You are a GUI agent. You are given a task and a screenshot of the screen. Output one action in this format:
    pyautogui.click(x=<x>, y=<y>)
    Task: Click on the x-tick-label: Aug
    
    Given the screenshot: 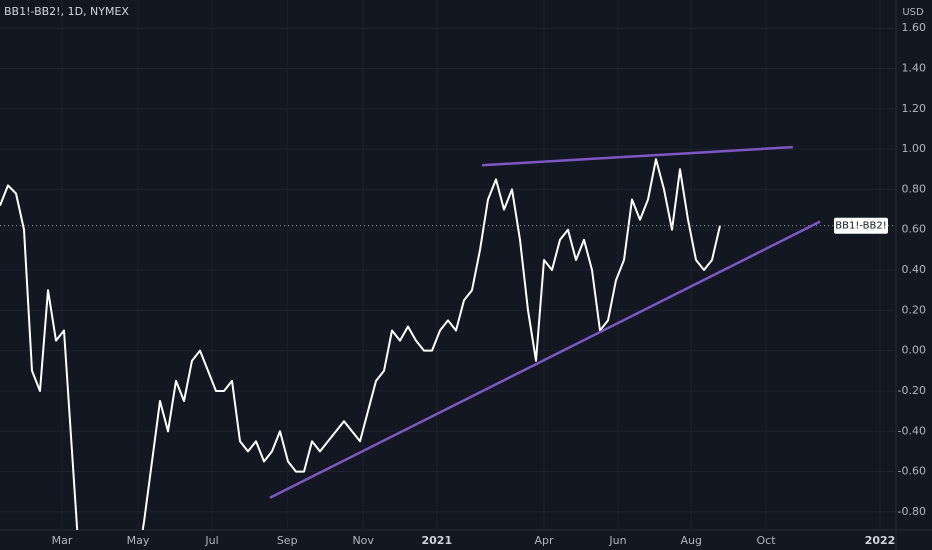 What is the action you would take?
    pyautogui.click(x=690, y=540)
    